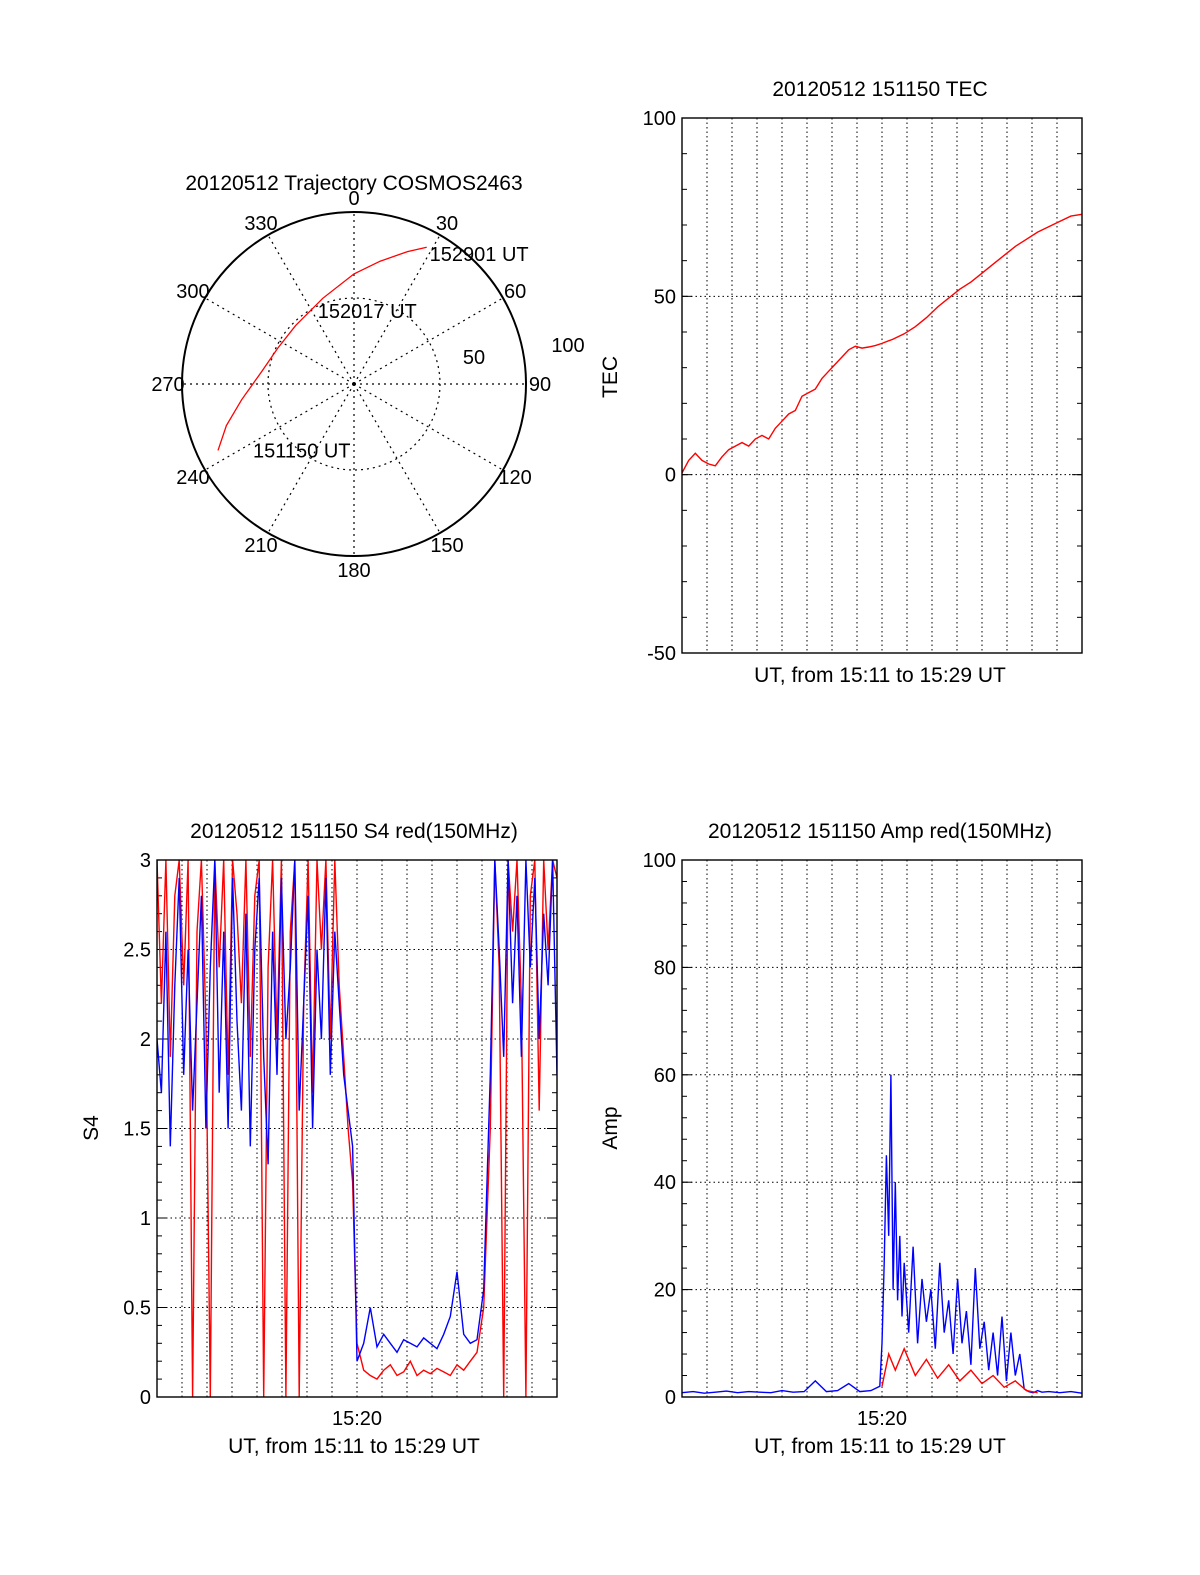  I want to click on azimuth-label: 0, so click(353, 199).